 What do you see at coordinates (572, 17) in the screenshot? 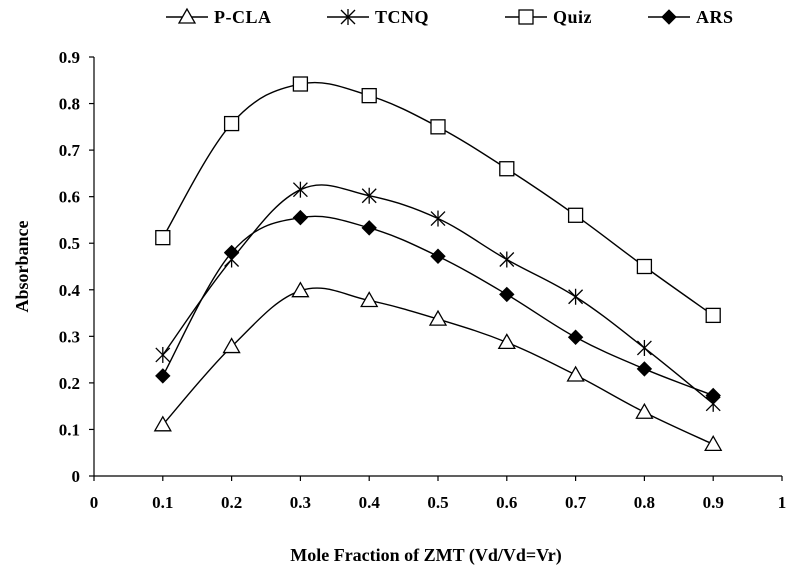
I see `legend-label-quiz: Quiz` at bounding box center [572, 17].